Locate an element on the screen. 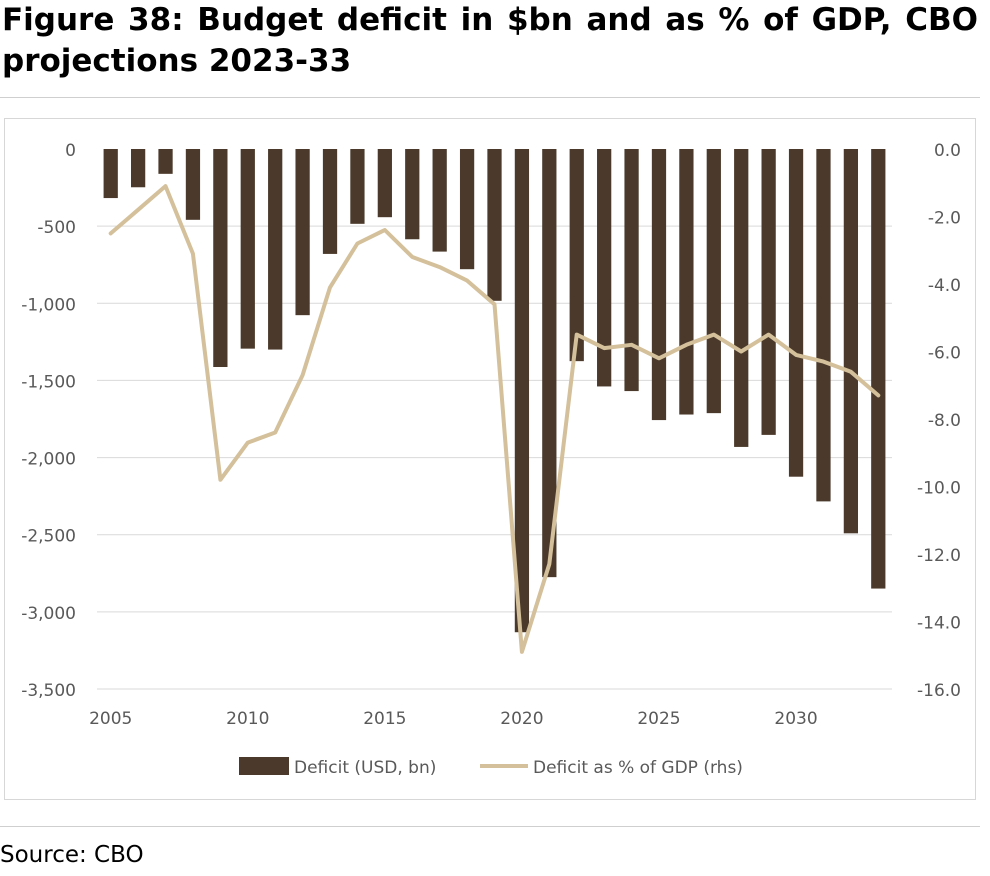  right-tick-label: -14.0 is located at coordinates (939, 624).